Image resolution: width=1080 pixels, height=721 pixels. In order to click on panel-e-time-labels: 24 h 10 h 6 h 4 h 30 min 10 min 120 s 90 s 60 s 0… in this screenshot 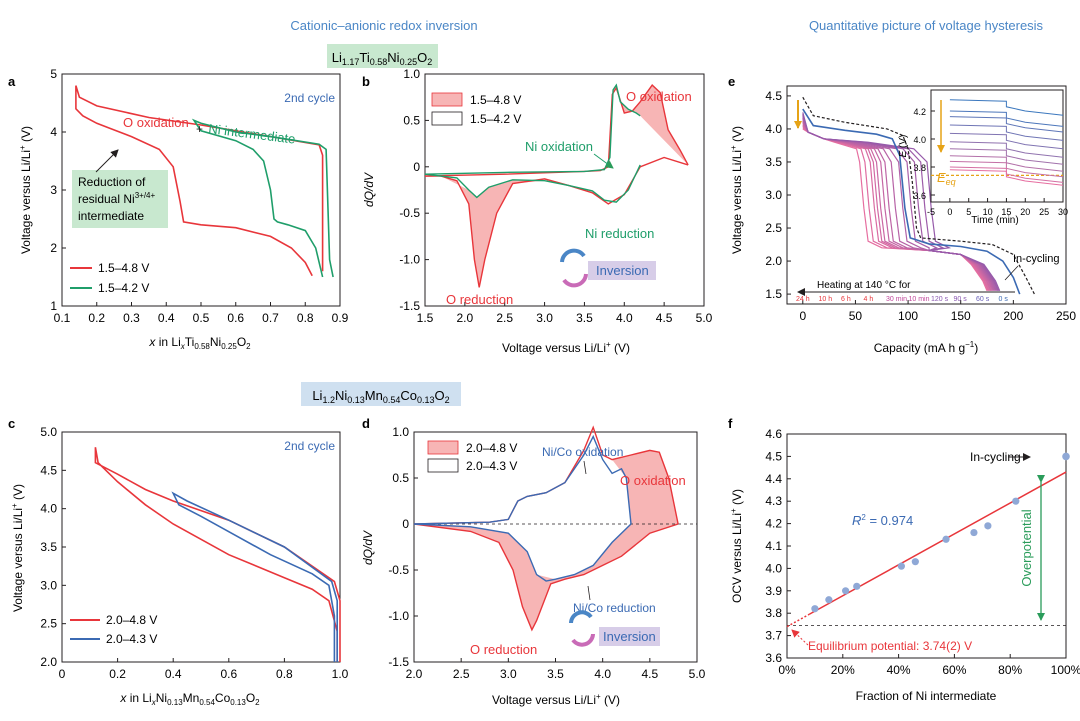, I will do `click(902, 299)`.